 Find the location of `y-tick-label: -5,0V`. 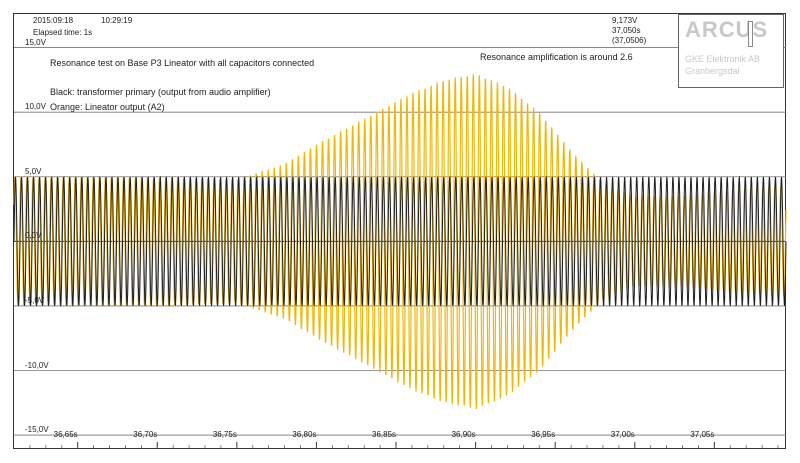

y-tick-label: -5,0V is located at coordinates (35, 300).